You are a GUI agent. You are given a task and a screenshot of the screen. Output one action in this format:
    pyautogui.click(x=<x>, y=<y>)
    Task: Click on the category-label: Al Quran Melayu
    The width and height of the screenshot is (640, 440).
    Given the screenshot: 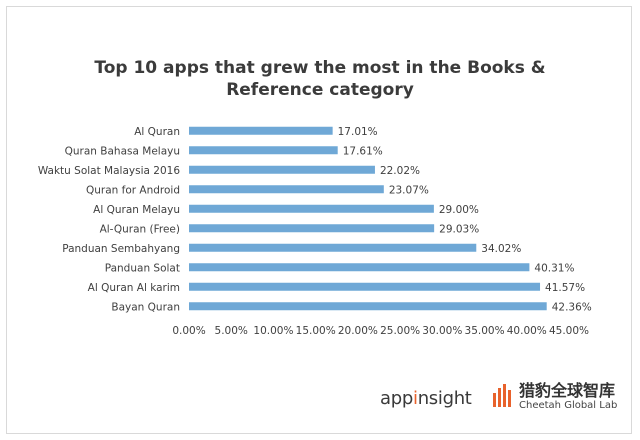 What is the action you would take?
    pyautogui.click(x=136, y=210)
    